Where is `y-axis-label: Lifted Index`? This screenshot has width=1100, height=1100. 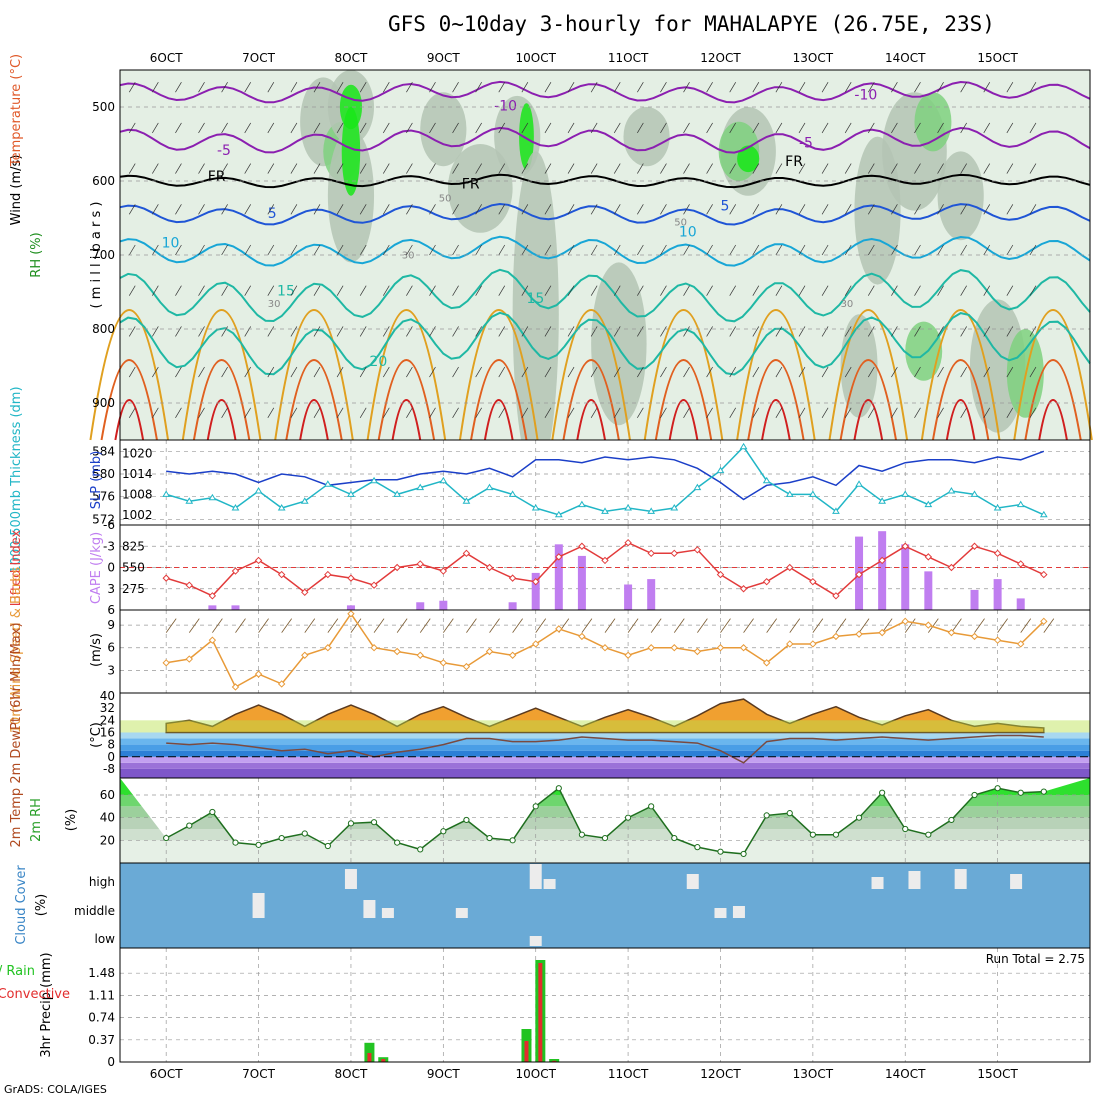 y-axis-label: Lifted Index is located at coordinates (16, 567).